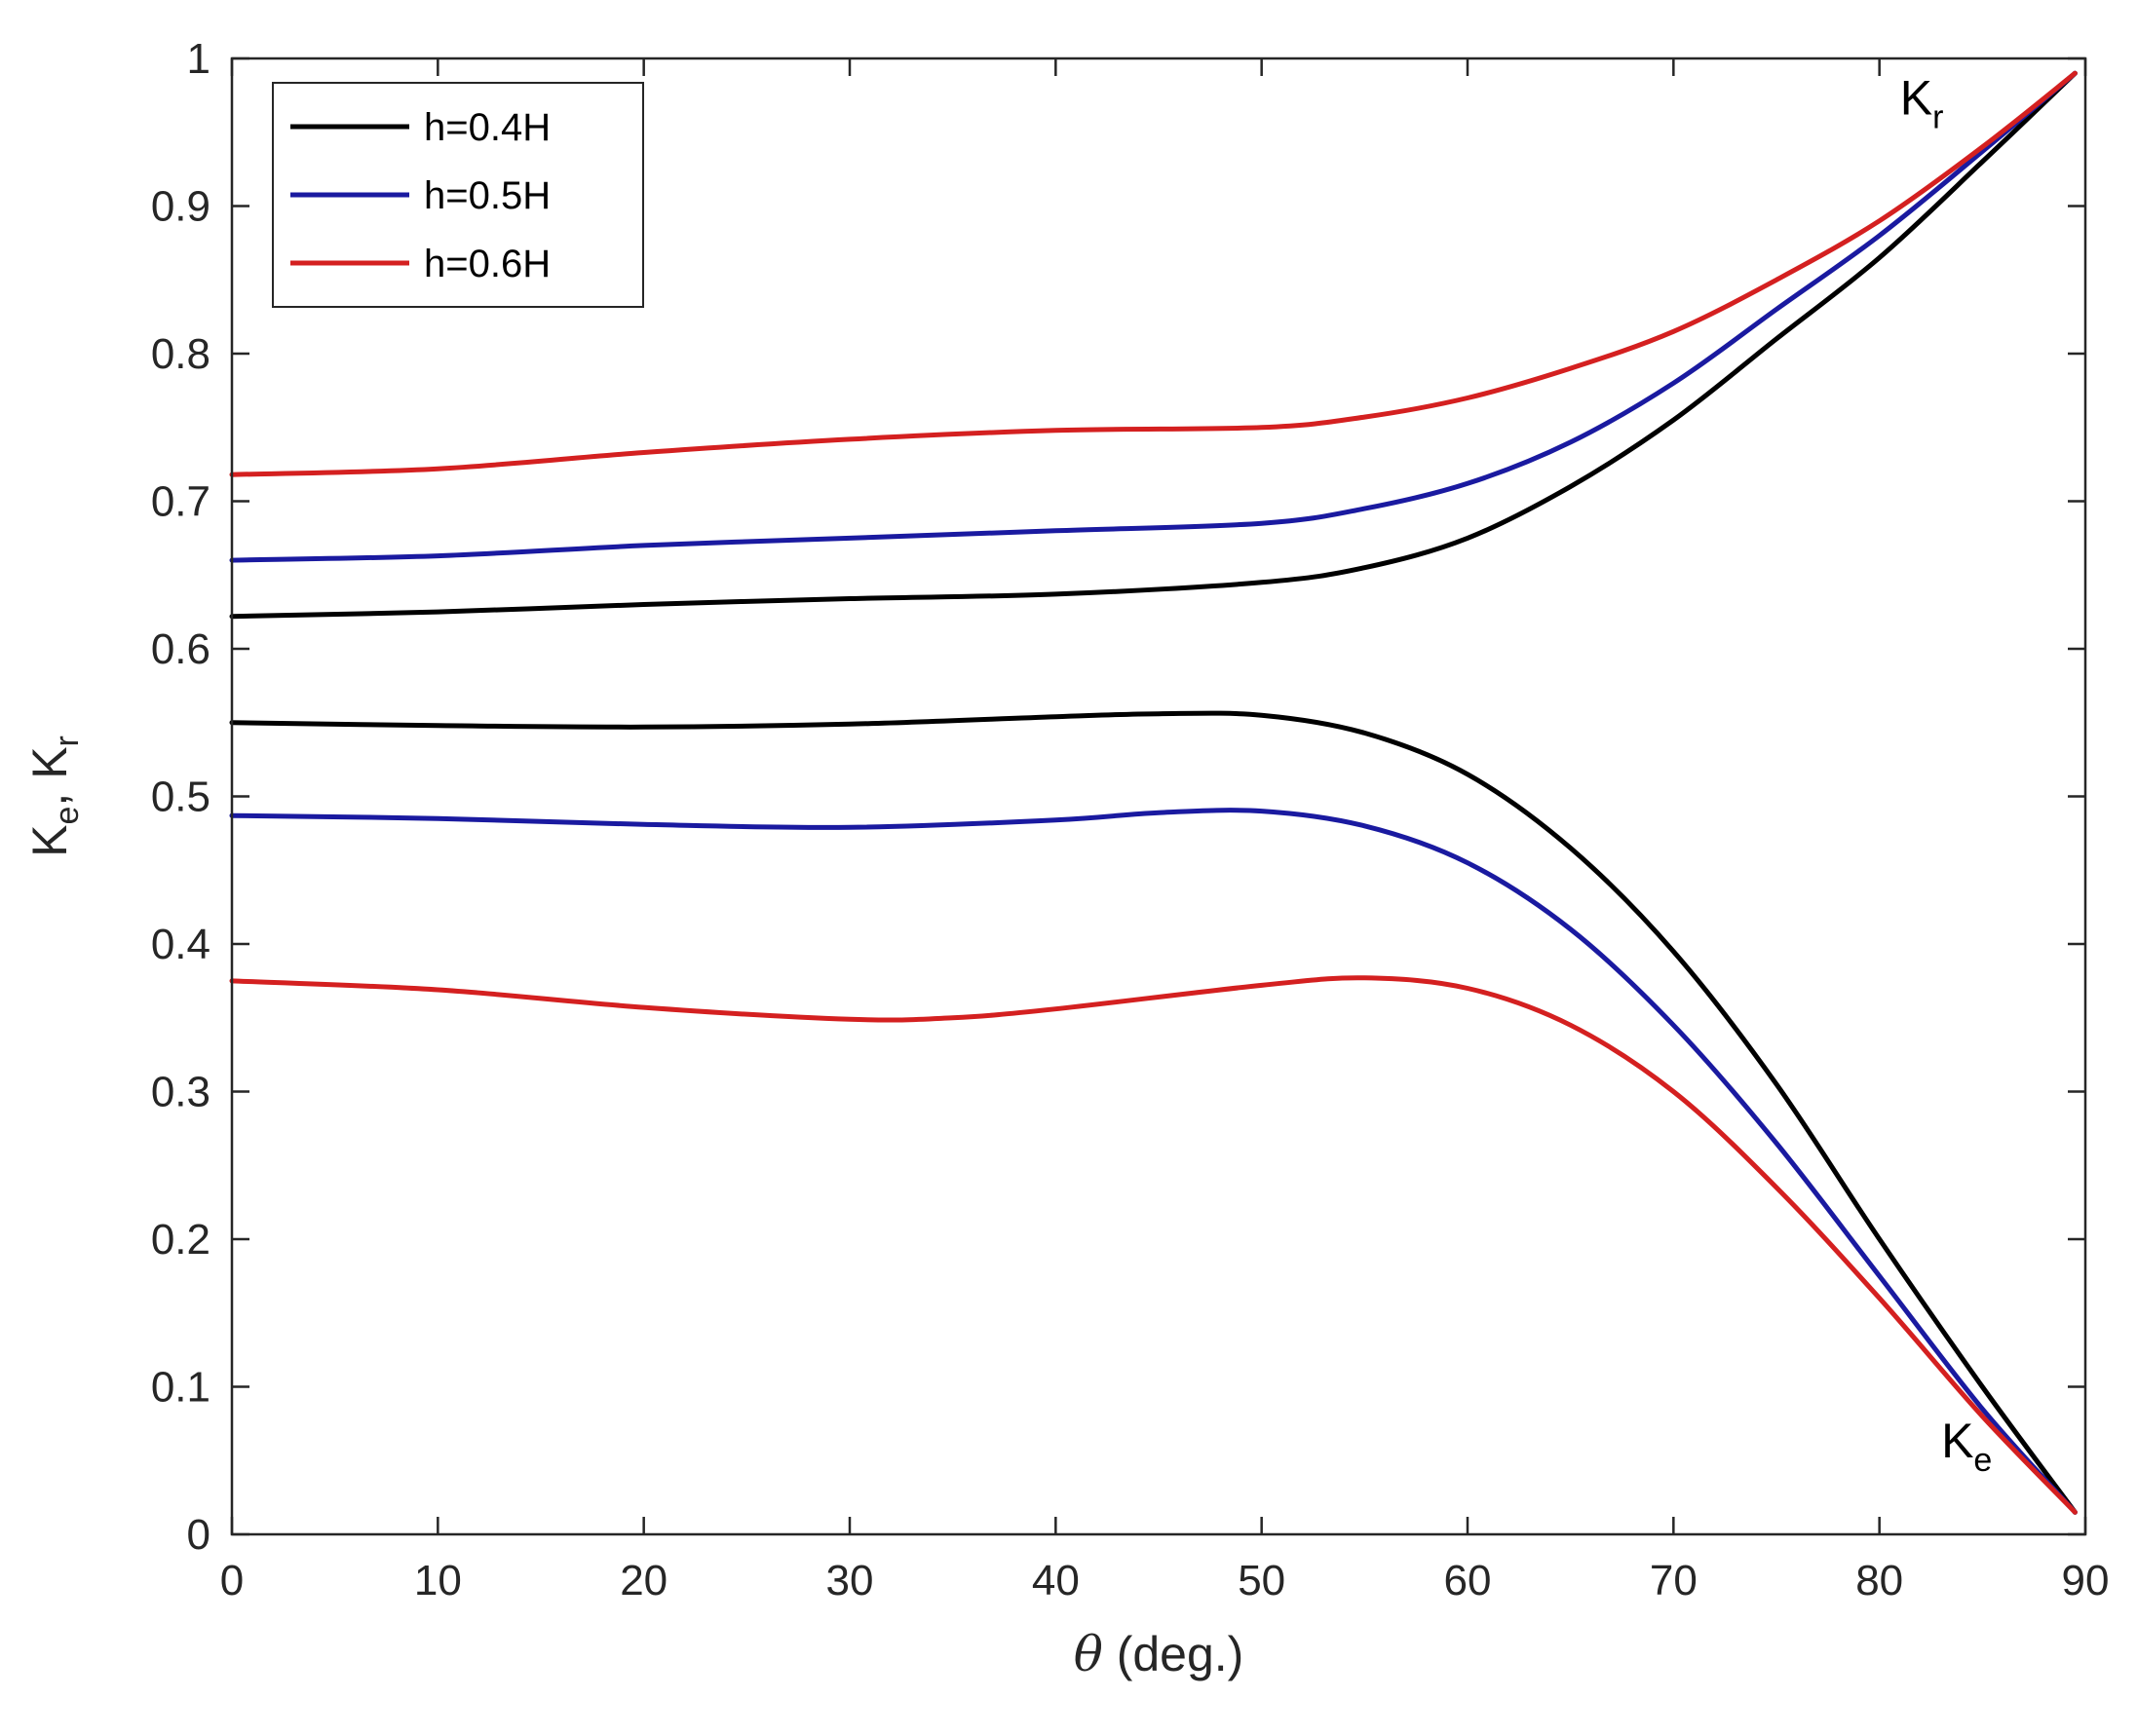  I want to click on x-tick-label: 80, so click(1879, 1580).